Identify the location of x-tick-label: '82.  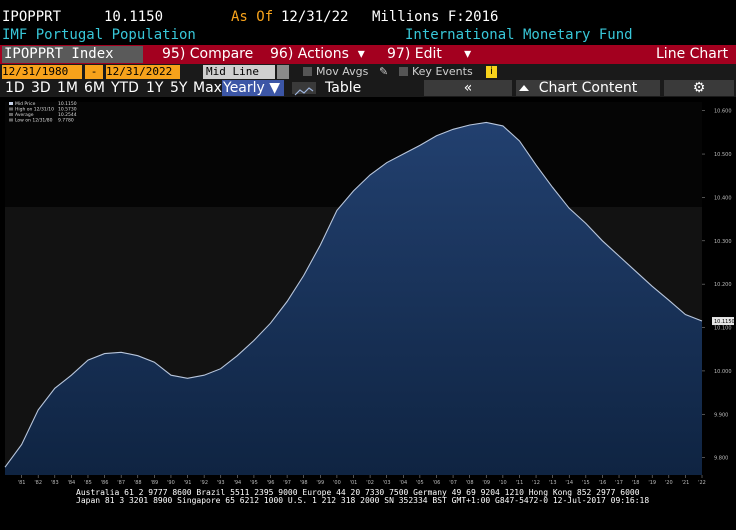
(38, 483).